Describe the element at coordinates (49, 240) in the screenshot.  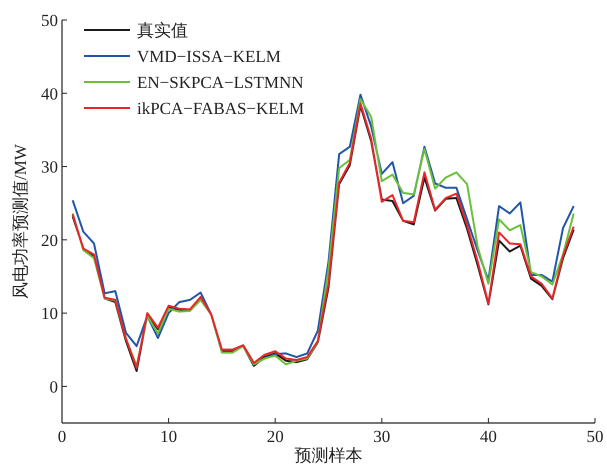
I see `y-tick-label: 20` at that location.